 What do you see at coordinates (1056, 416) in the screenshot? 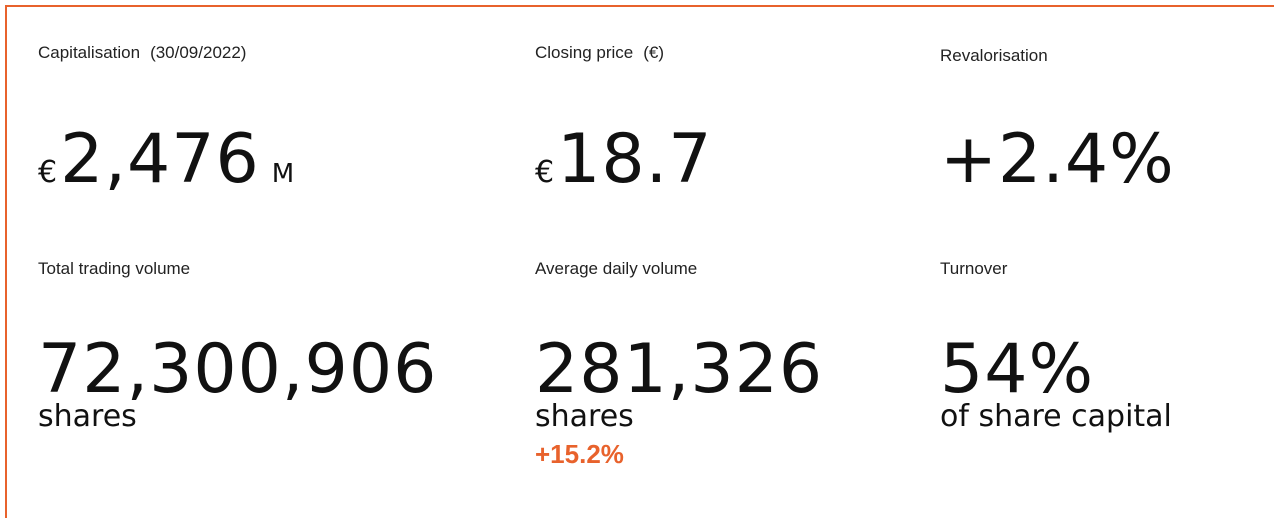
I see `stat-sub: of share capital` at bounding box center [1056, 416].